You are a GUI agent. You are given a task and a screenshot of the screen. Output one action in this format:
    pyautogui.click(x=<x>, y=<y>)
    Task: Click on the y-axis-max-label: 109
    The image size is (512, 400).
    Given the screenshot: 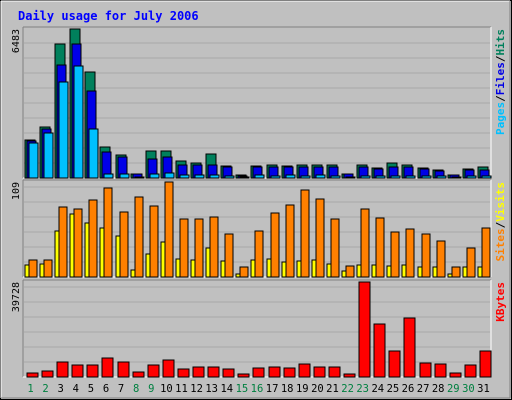 What is the action you would take?
    pyautogui.click(x=16, y=191)
    